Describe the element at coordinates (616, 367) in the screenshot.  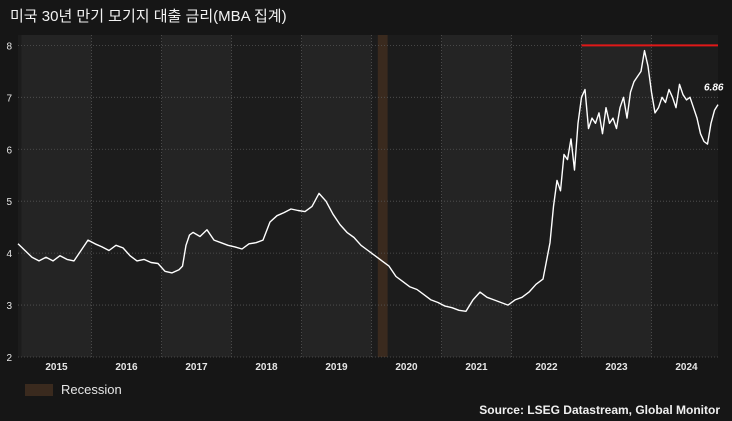
I see `x-tick-label: 2023` at that location.